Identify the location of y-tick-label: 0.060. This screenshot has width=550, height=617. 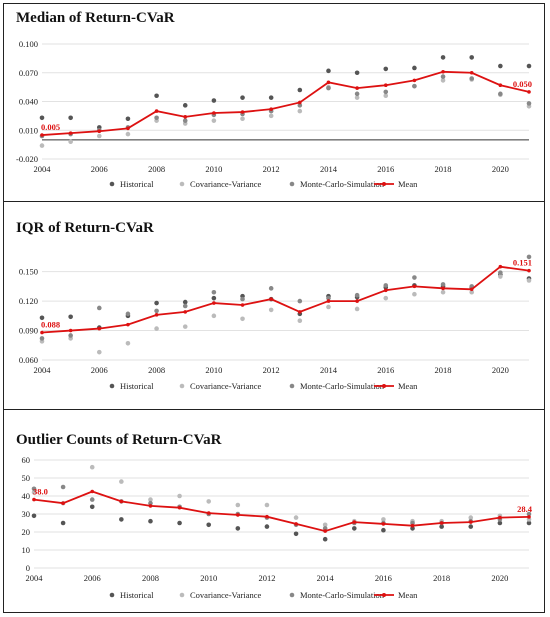
(28, 360).